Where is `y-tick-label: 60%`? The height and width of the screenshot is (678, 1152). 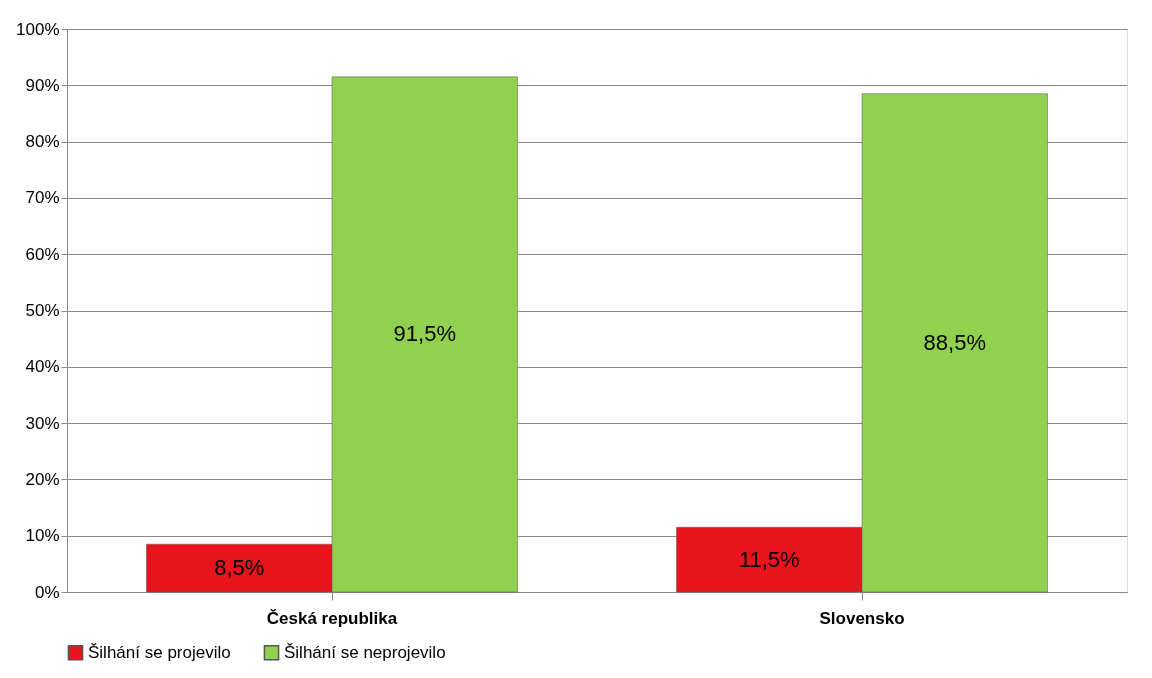 y-tick-label: 60% is located at coordinates (42, 254).